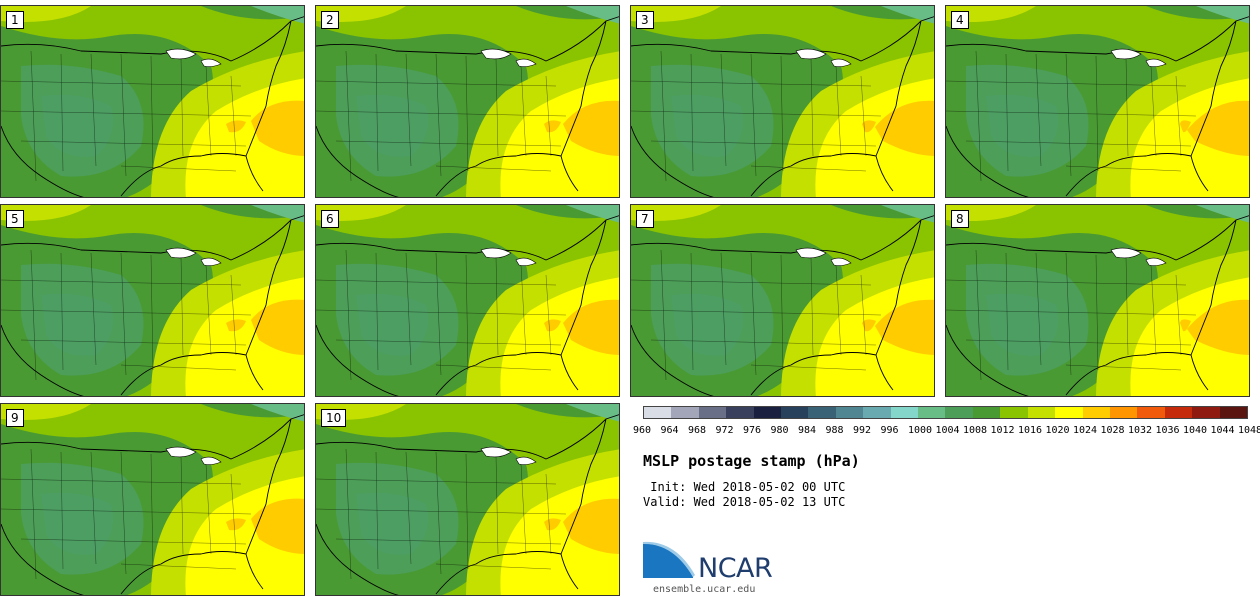 The width and height of the screenshot is (1260, 597). Describe the element at coordinates (152, 300) in the screenshot. I see `member-map-panel: 5` at that location.